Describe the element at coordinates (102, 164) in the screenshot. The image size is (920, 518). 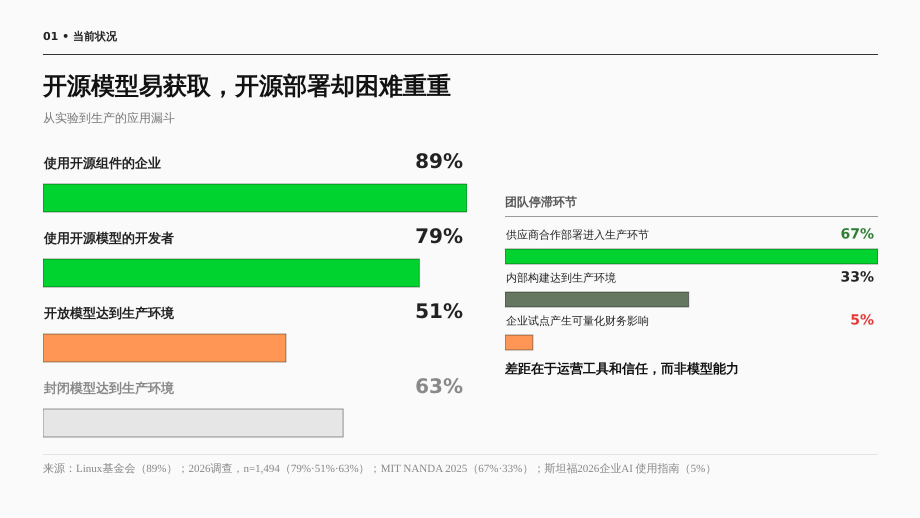
I see `y-tick-label: 使用开源组件的企业` at that location.